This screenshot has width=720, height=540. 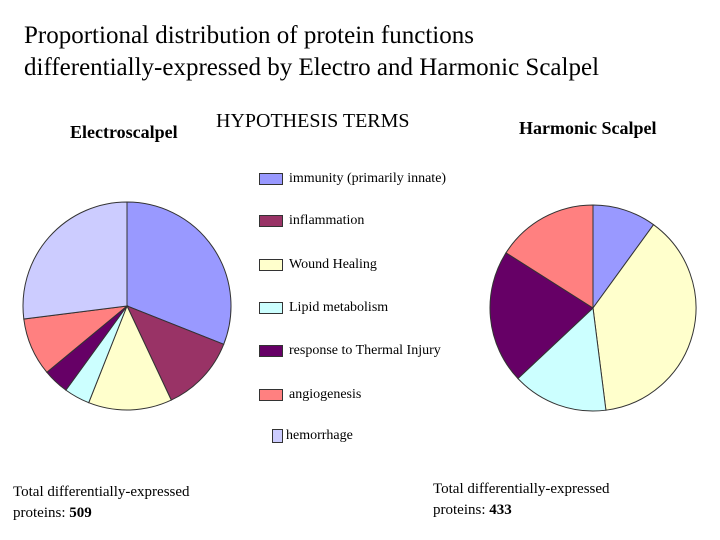 I want to click on pie-slice-inflammation, so click(x=175, y=353).